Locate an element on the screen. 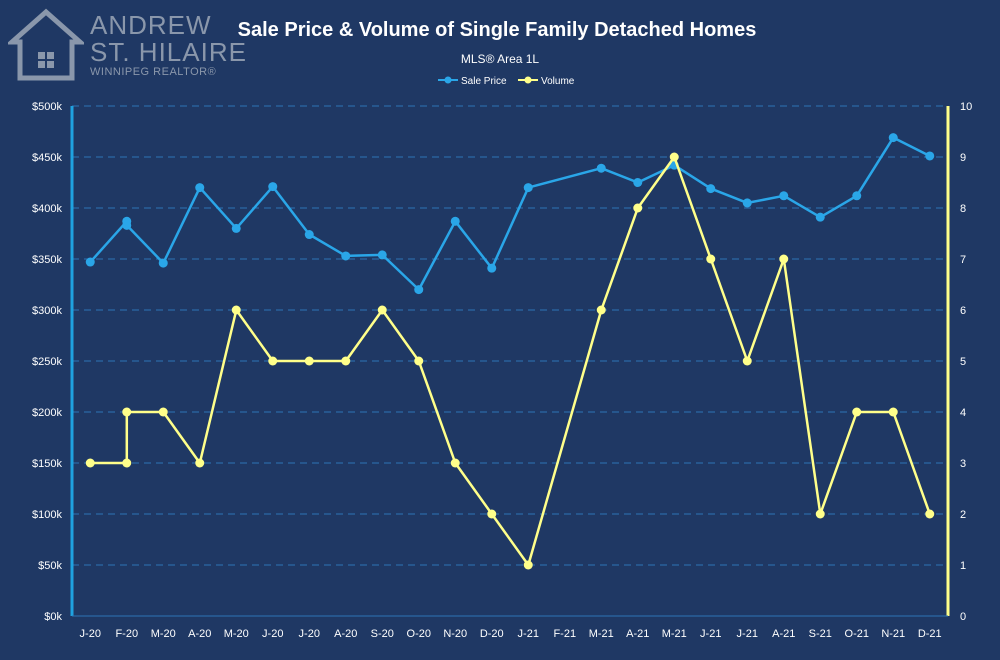 The image size is (1000, 660). x-tick-label: S-21 is located at coordinates (820, 634).